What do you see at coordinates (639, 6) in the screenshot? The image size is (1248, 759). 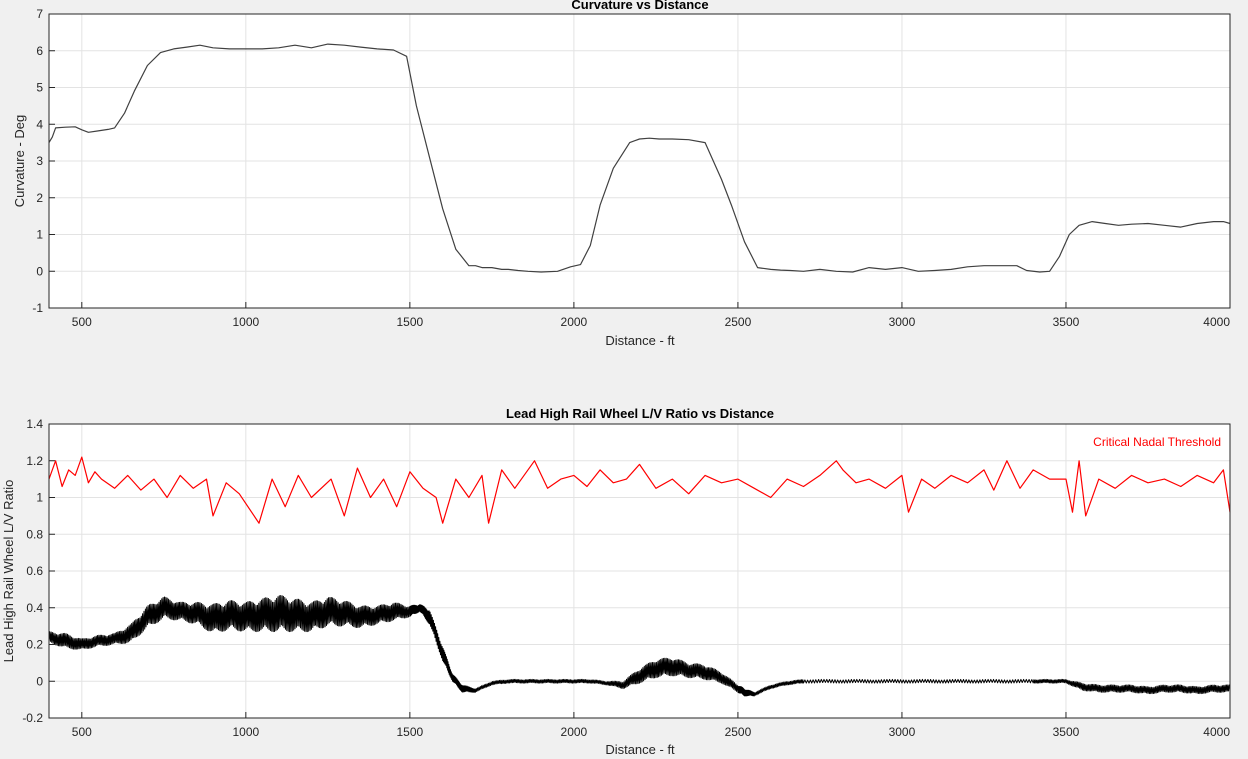 I see `curvature-title: Curvature vs Distance` at bounding box center [639, 6].